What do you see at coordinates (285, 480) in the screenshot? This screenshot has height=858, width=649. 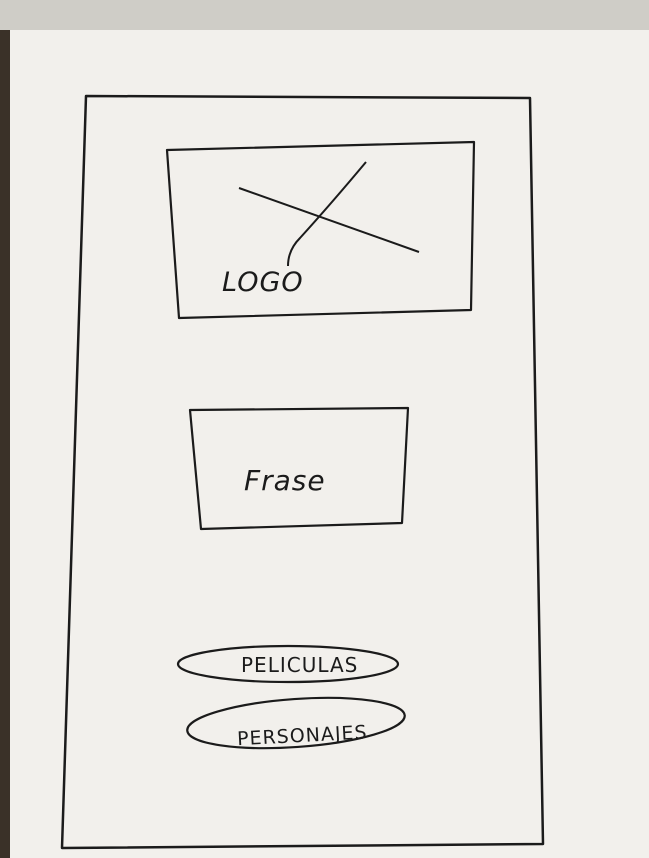 I see `phrase-label: Frase` at bounding box center [285, 480].